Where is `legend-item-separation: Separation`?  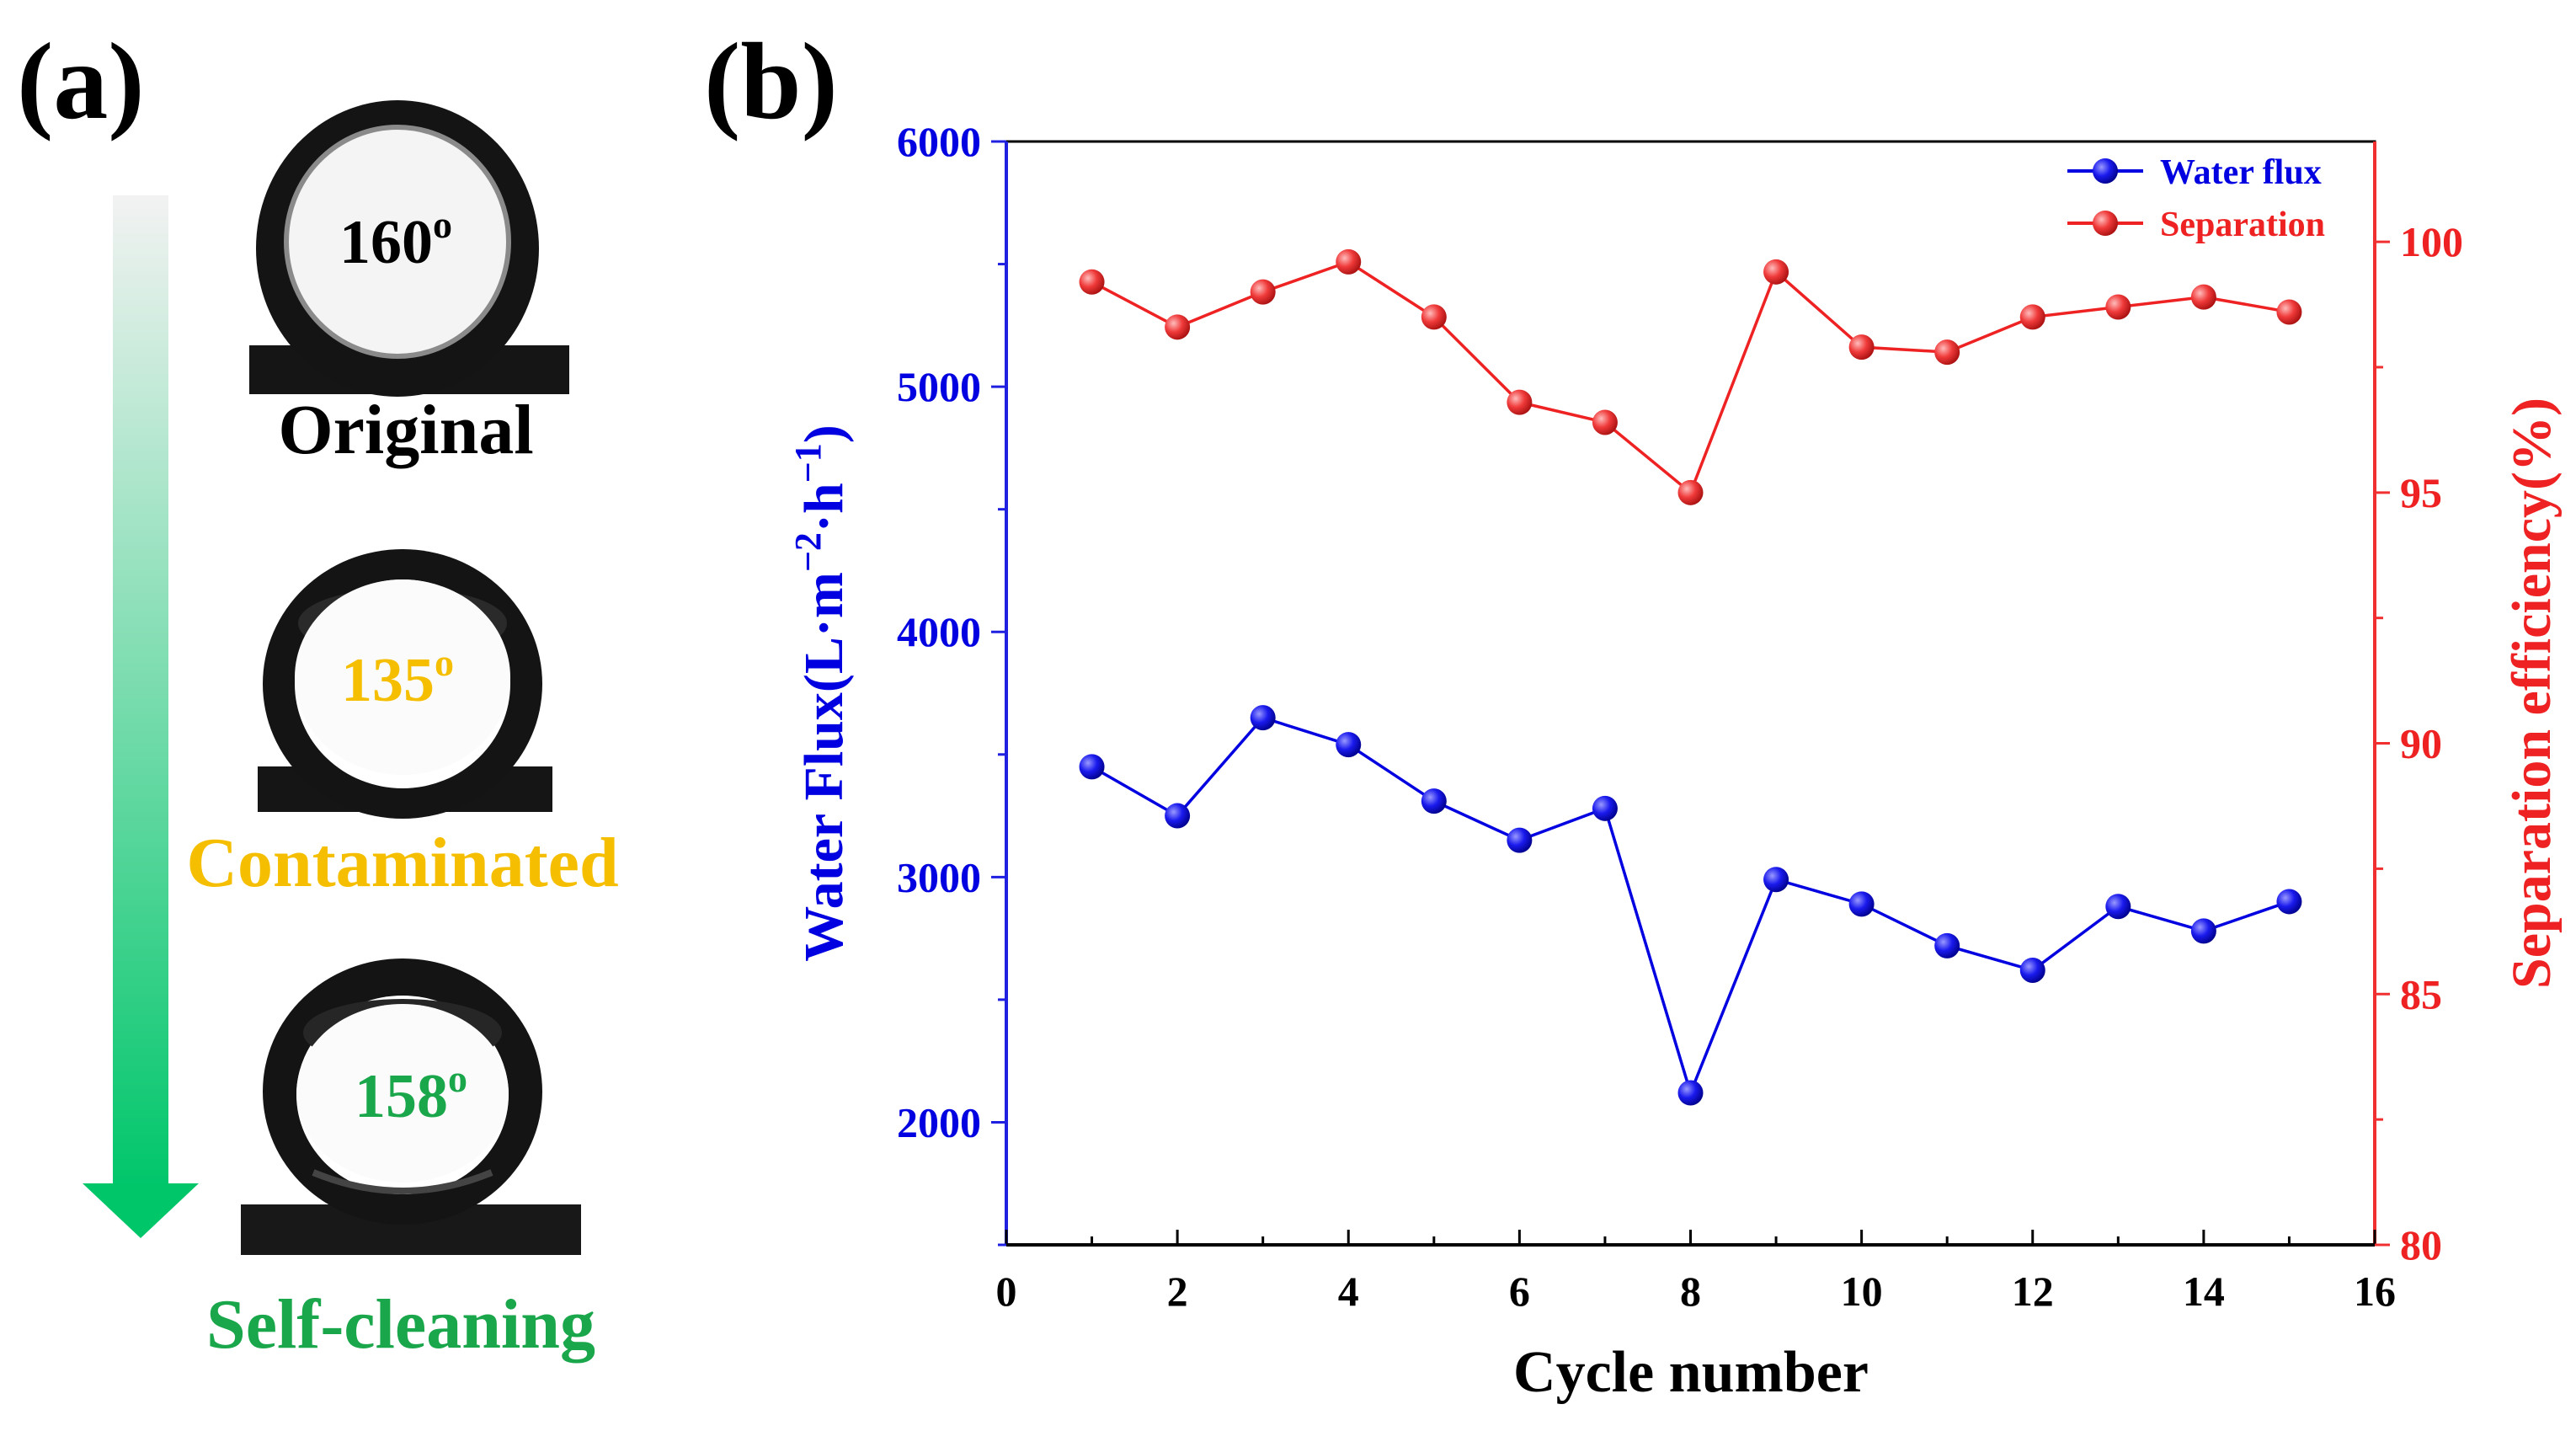 legend-item-separation: Separation is located at coordinates (2196, 225).